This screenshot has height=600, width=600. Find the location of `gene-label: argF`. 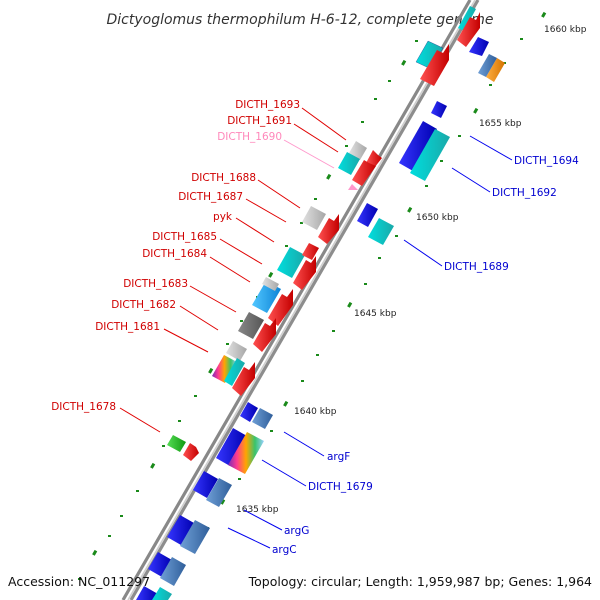

gene-label: argF is located at coordinates (338, 457).